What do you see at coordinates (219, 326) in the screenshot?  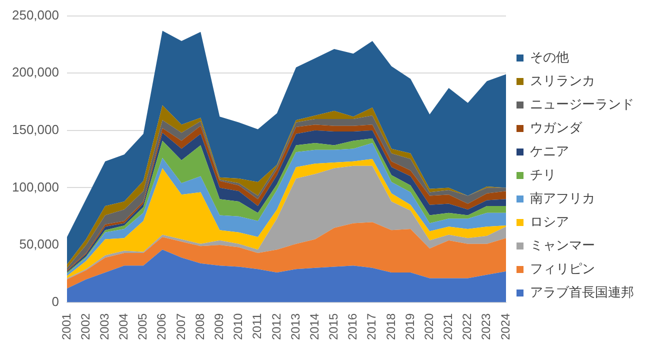 I see `x-tick-label: 2009` at bounding box center [219, 326].